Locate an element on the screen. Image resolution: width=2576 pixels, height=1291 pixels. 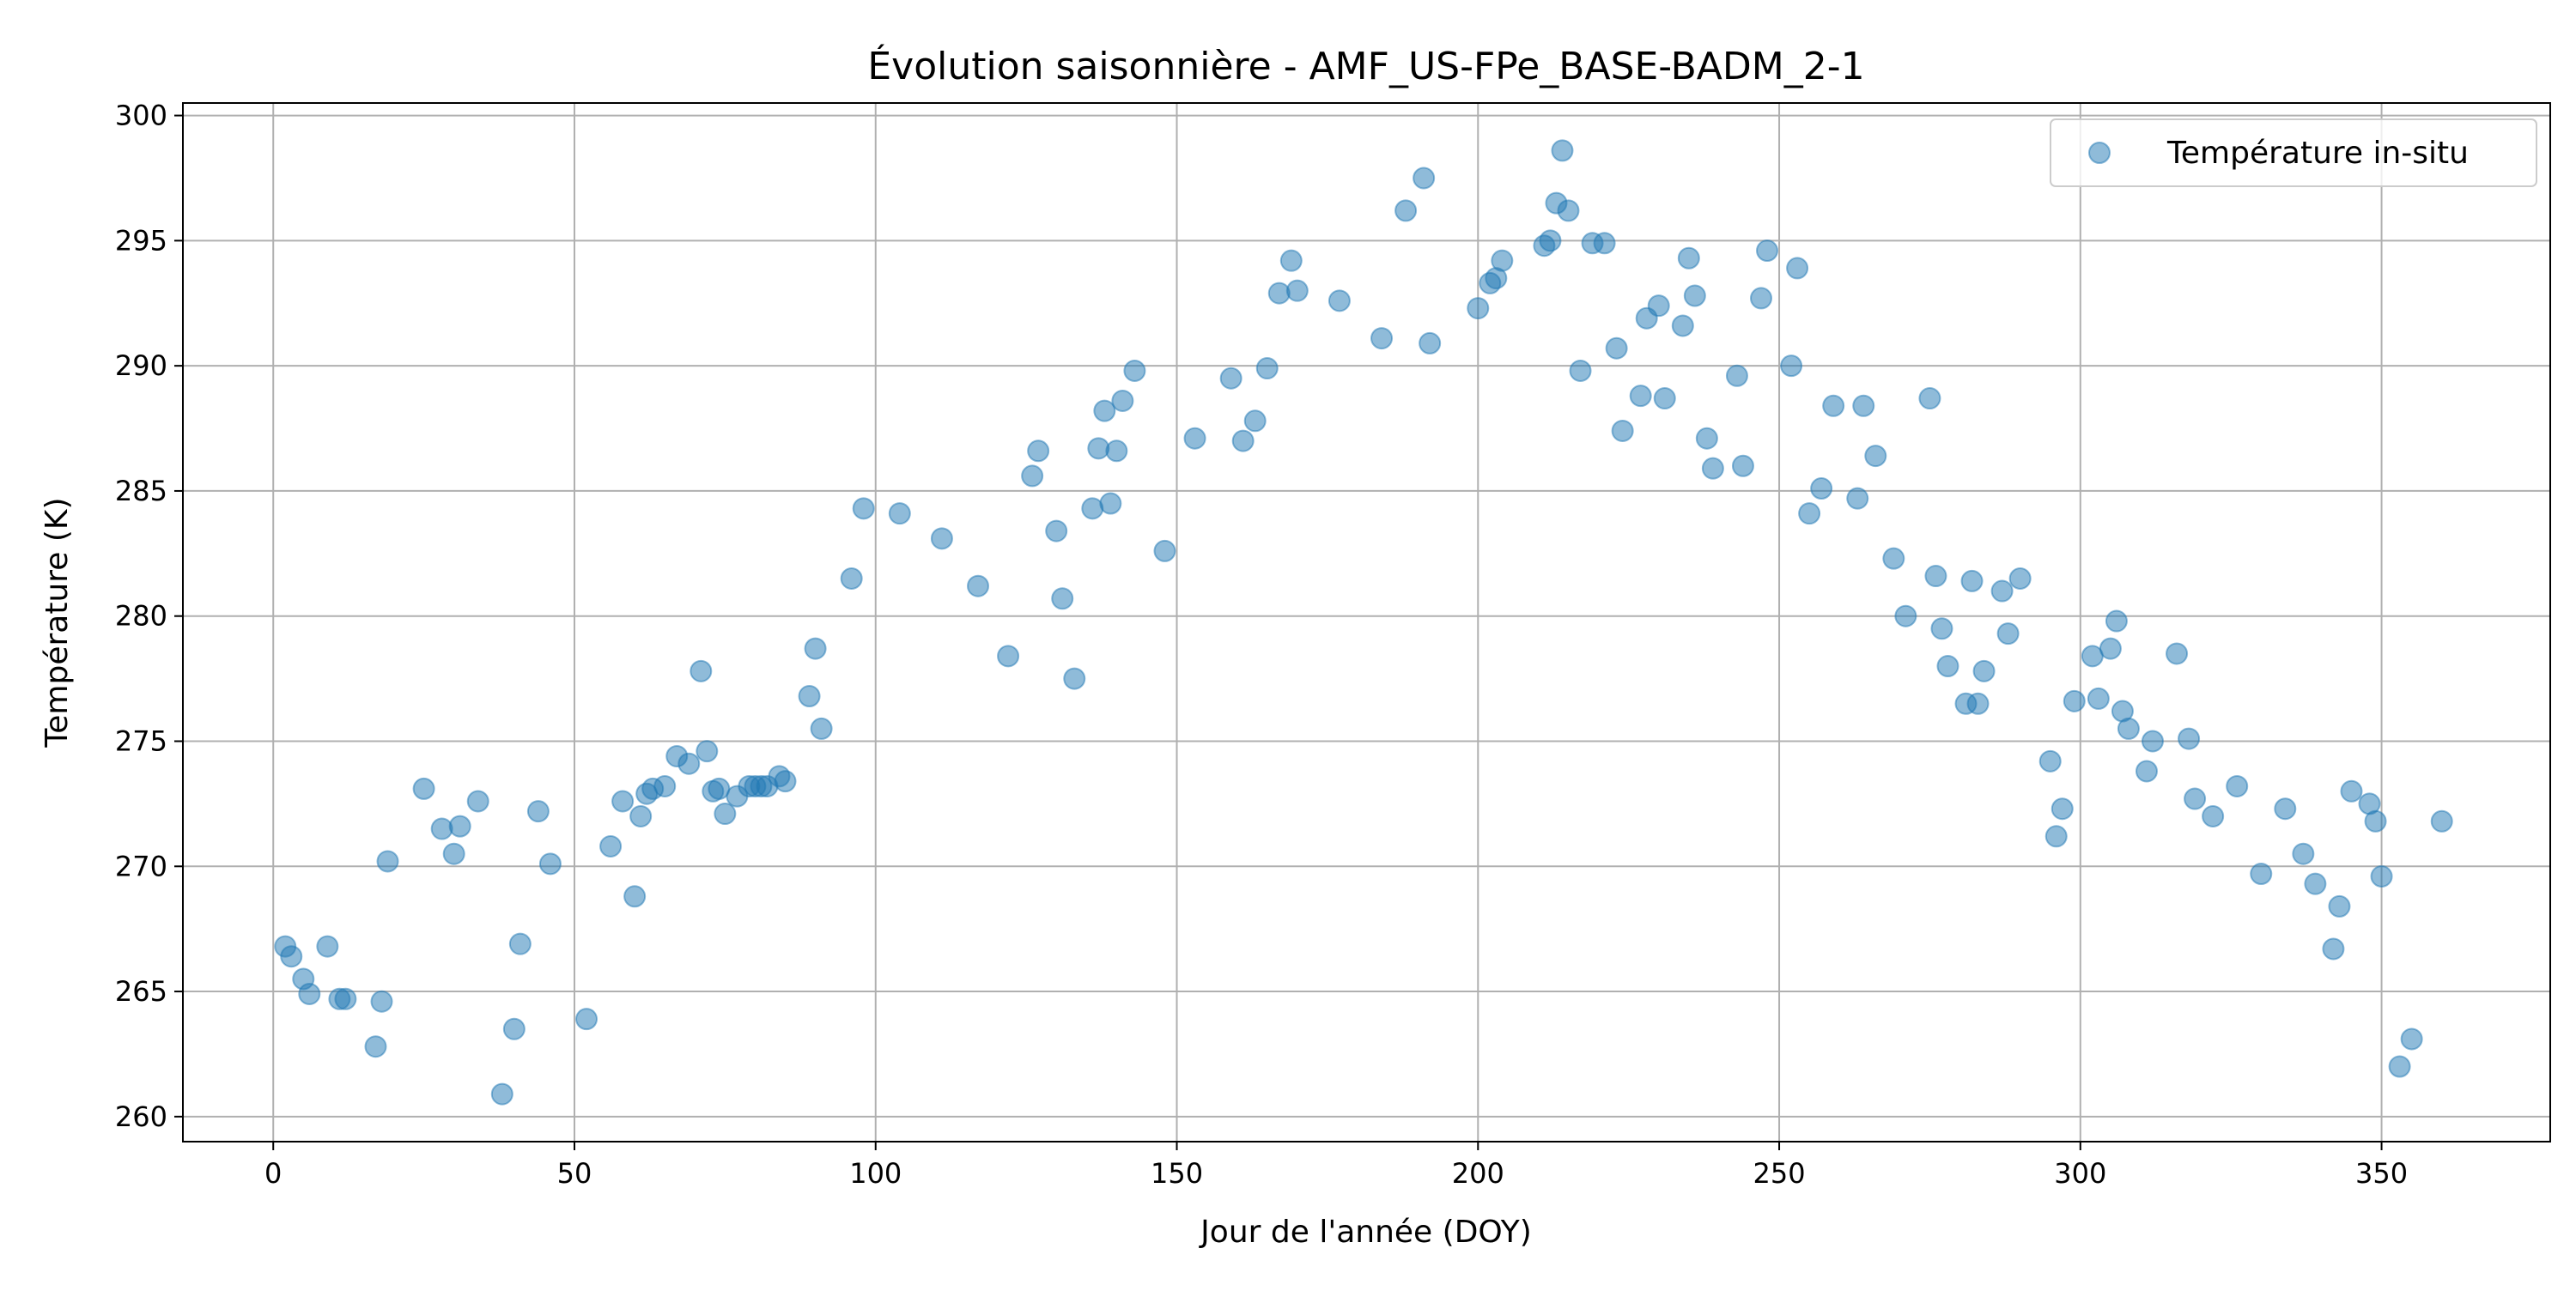
y-axis-label: Température (K) is located at coordinates (57, 623).